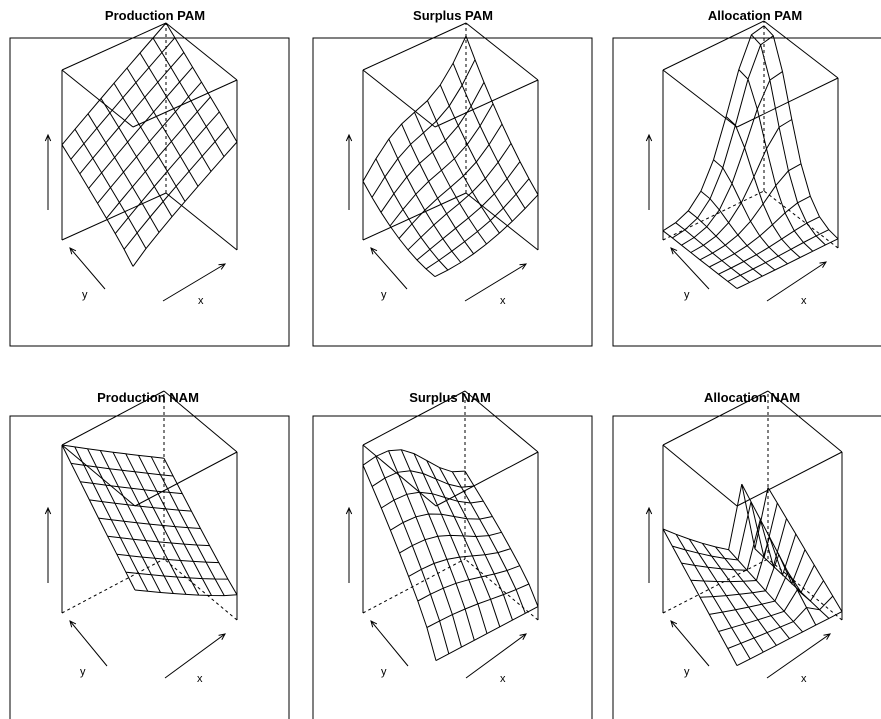  What do you see at coordinates (713, 215) in the screenshot?
I see `back-bottom-edge-y` at bounding box center [713, 215].